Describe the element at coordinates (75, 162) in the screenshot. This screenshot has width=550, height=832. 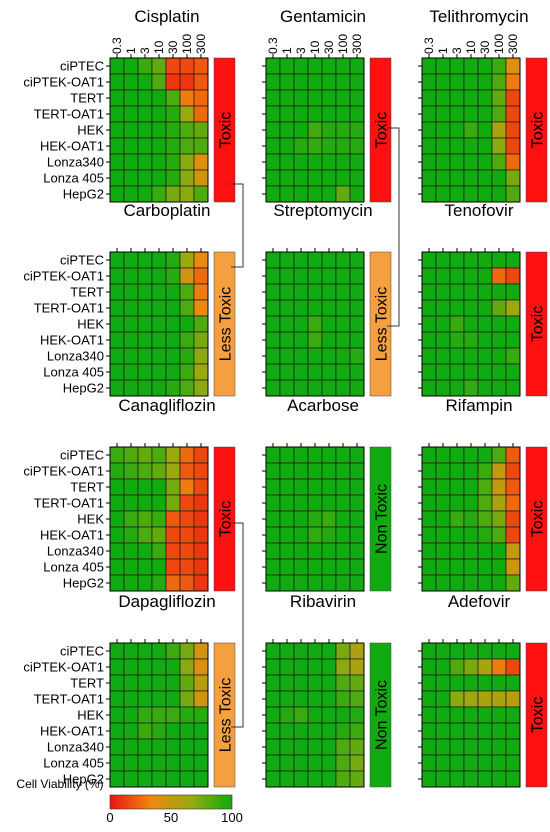
I see `cell-line-label: Lonza340` at that location.